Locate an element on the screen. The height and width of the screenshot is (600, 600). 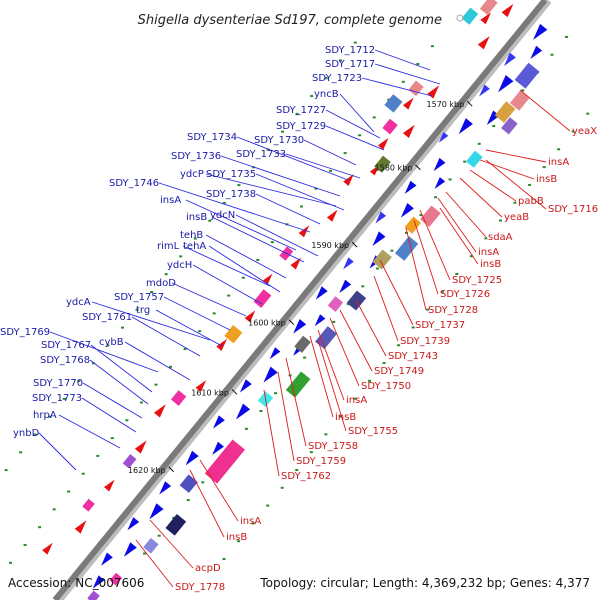
forward-gene-label: SDY_1769 is located at coordinates (25, 332).